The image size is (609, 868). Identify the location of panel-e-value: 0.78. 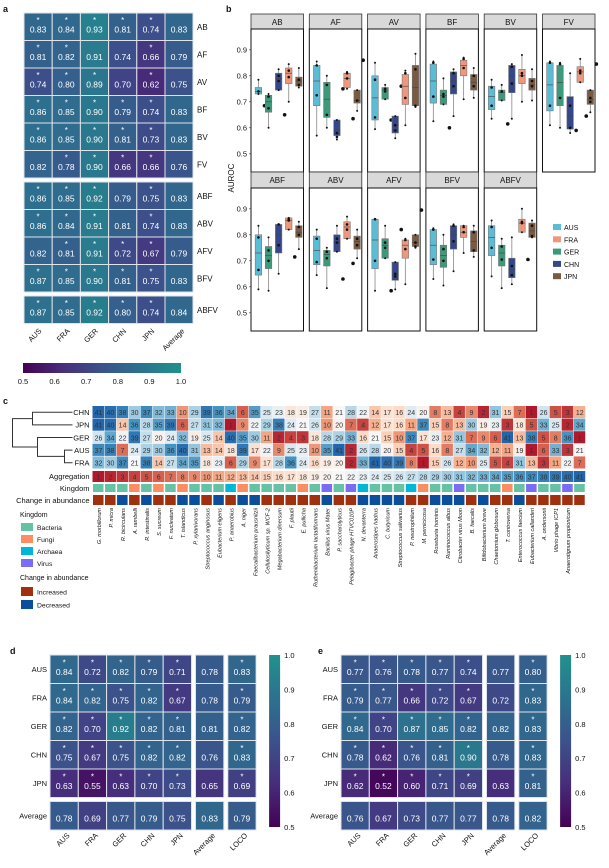
(355, 757).